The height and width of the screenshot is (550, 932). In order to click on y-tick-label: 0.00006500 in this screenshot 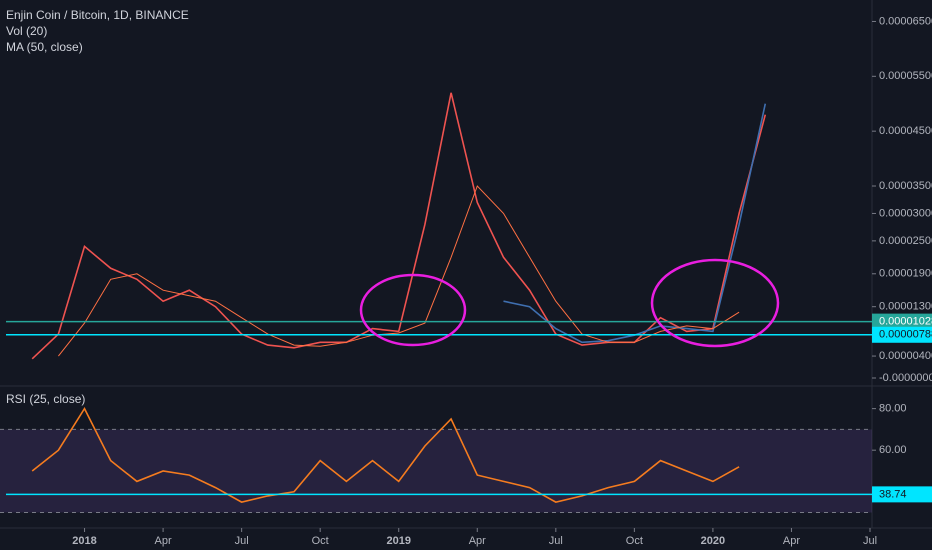, I will do `click(905, 21)`.